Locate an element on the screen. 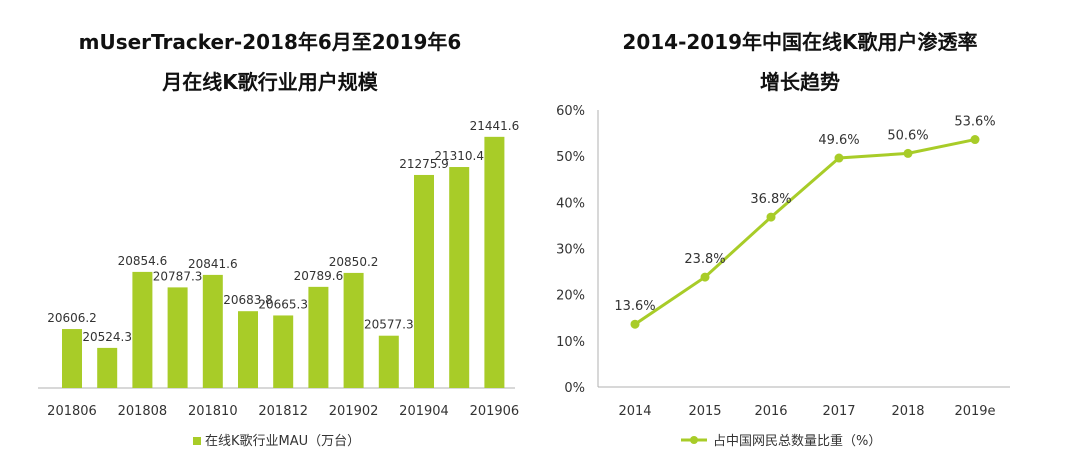  bar-x-tick-label: 201810 is located at coordinates (213, 411).